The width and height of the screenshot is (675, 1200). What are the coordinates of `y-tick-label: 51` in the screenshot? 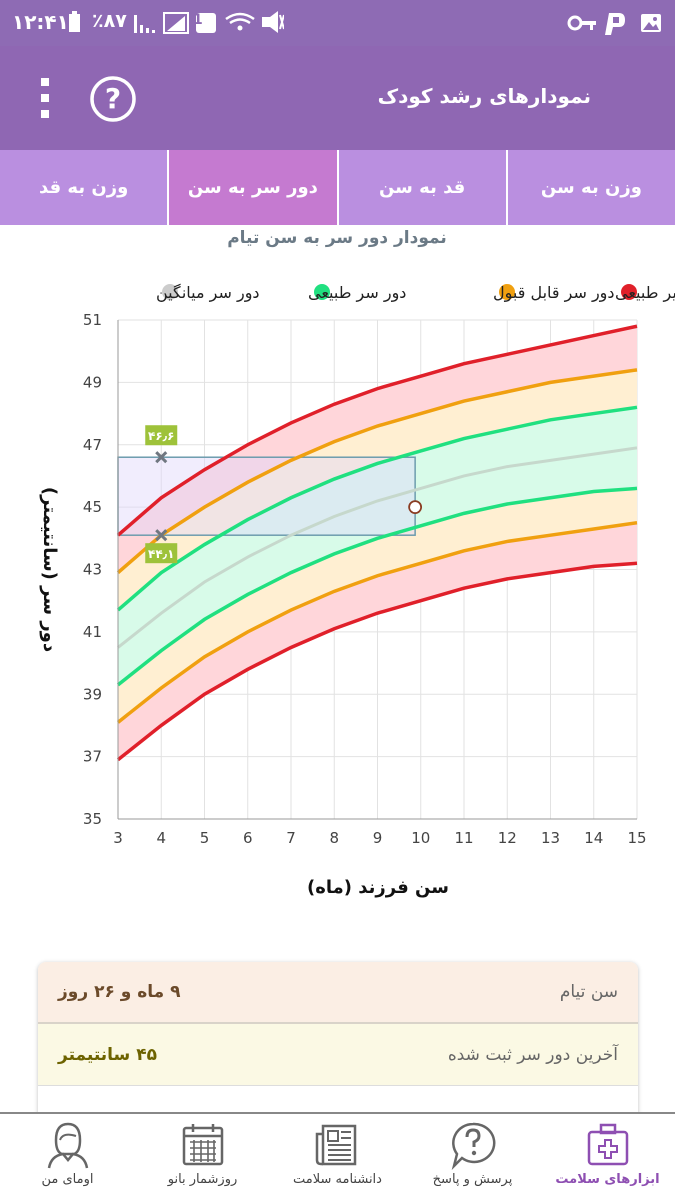 It's located at (92, 320).